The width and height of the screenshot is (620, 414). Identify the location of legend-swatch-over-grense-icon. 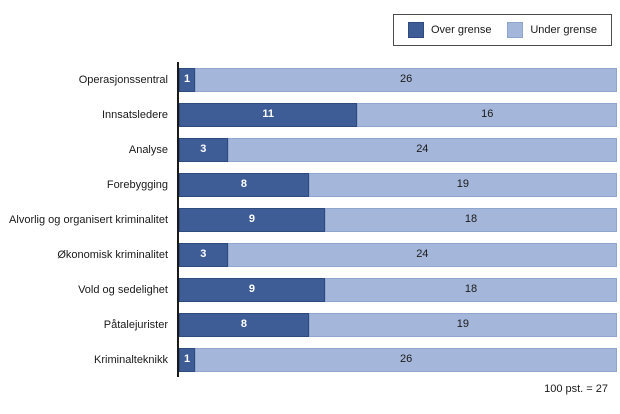
(416, 30).